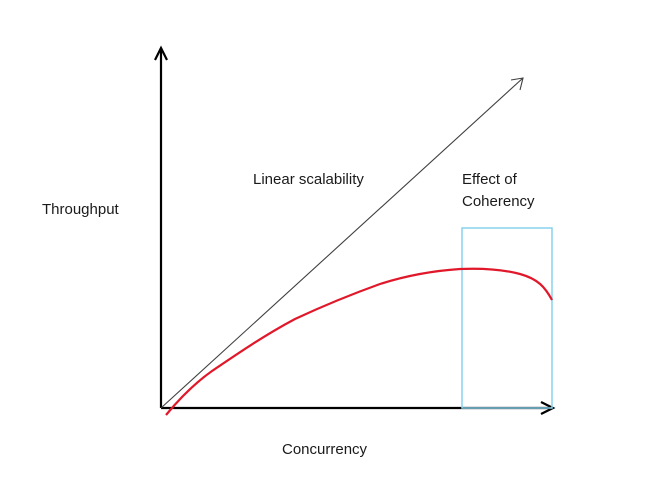  Describe the element at coordinates (489, 179) in the screenshot. I see `coherency-label-line1: Effect of` at that location.